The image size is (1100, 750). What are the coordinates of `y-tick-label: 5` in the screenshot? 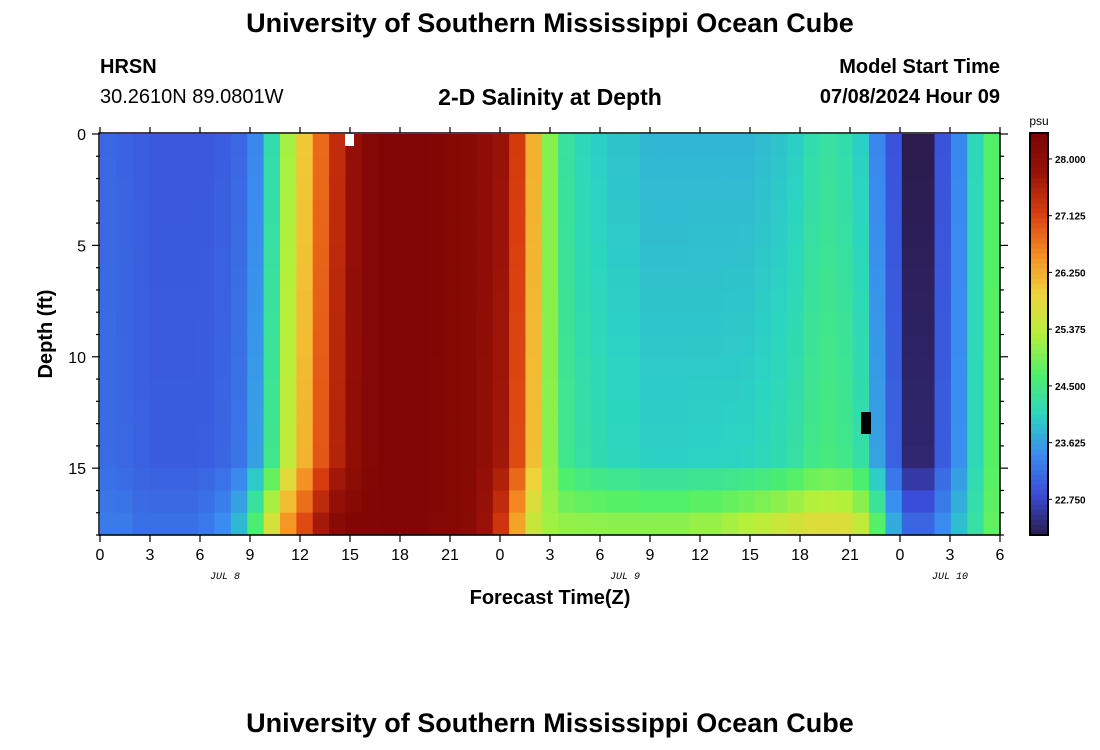 It's located at (81, 246).